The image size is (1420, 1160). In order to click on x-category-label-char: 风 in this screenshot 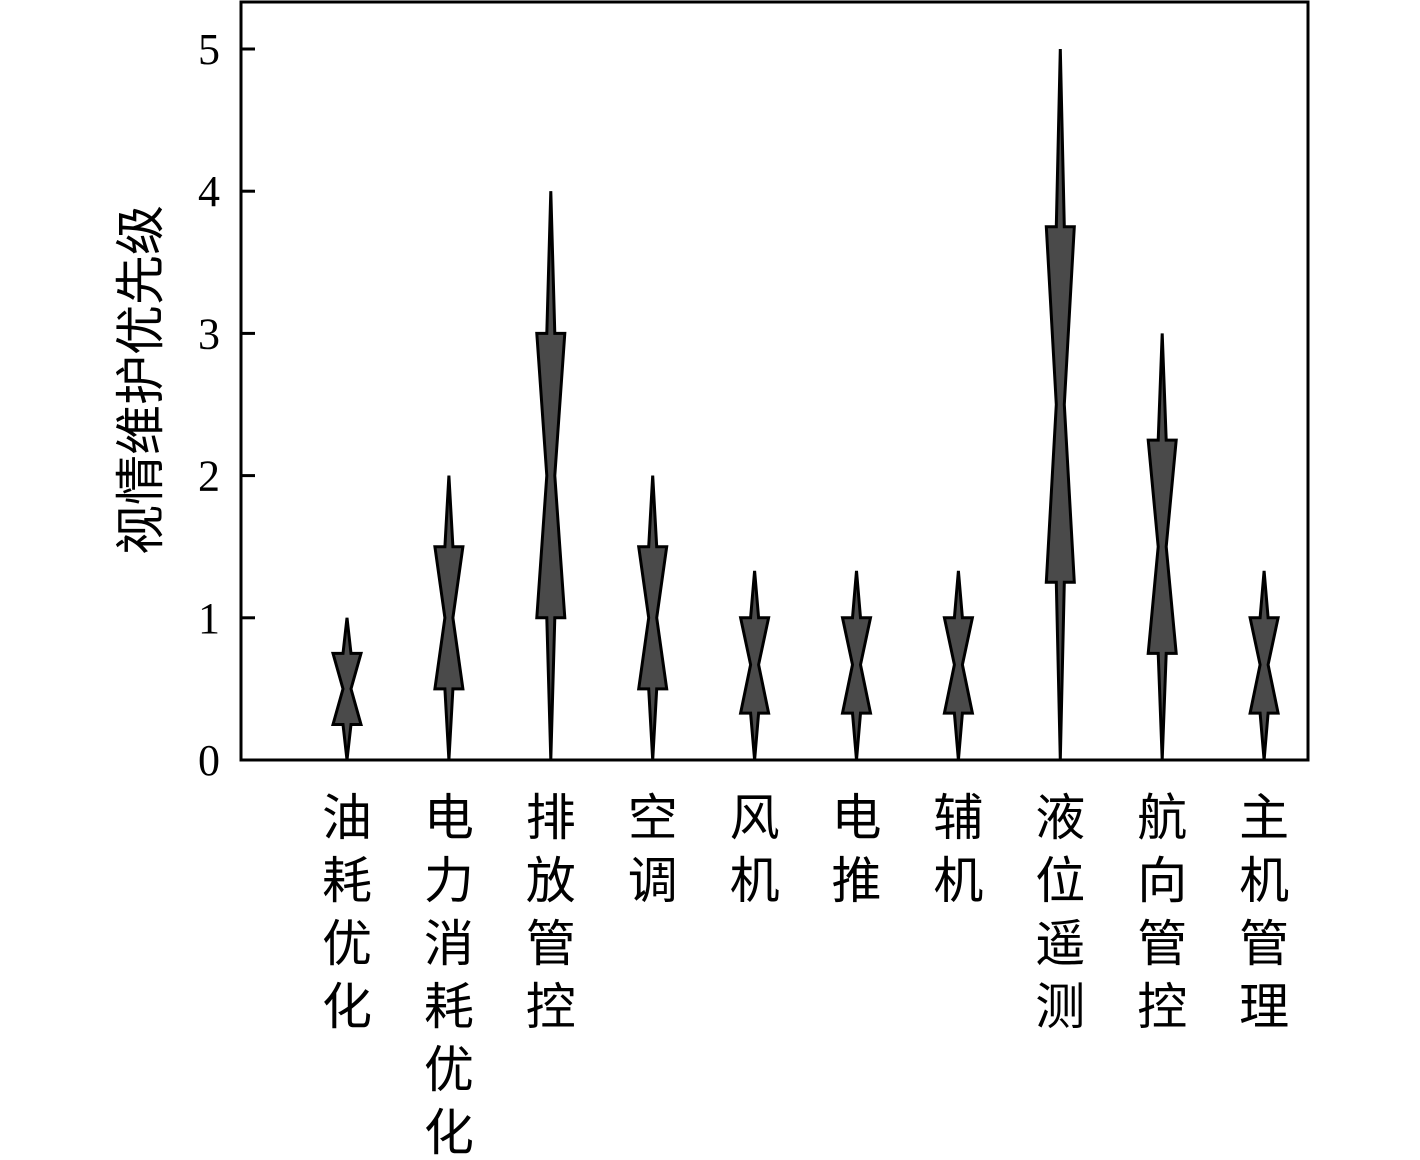, I will do `click(755, 818)`.